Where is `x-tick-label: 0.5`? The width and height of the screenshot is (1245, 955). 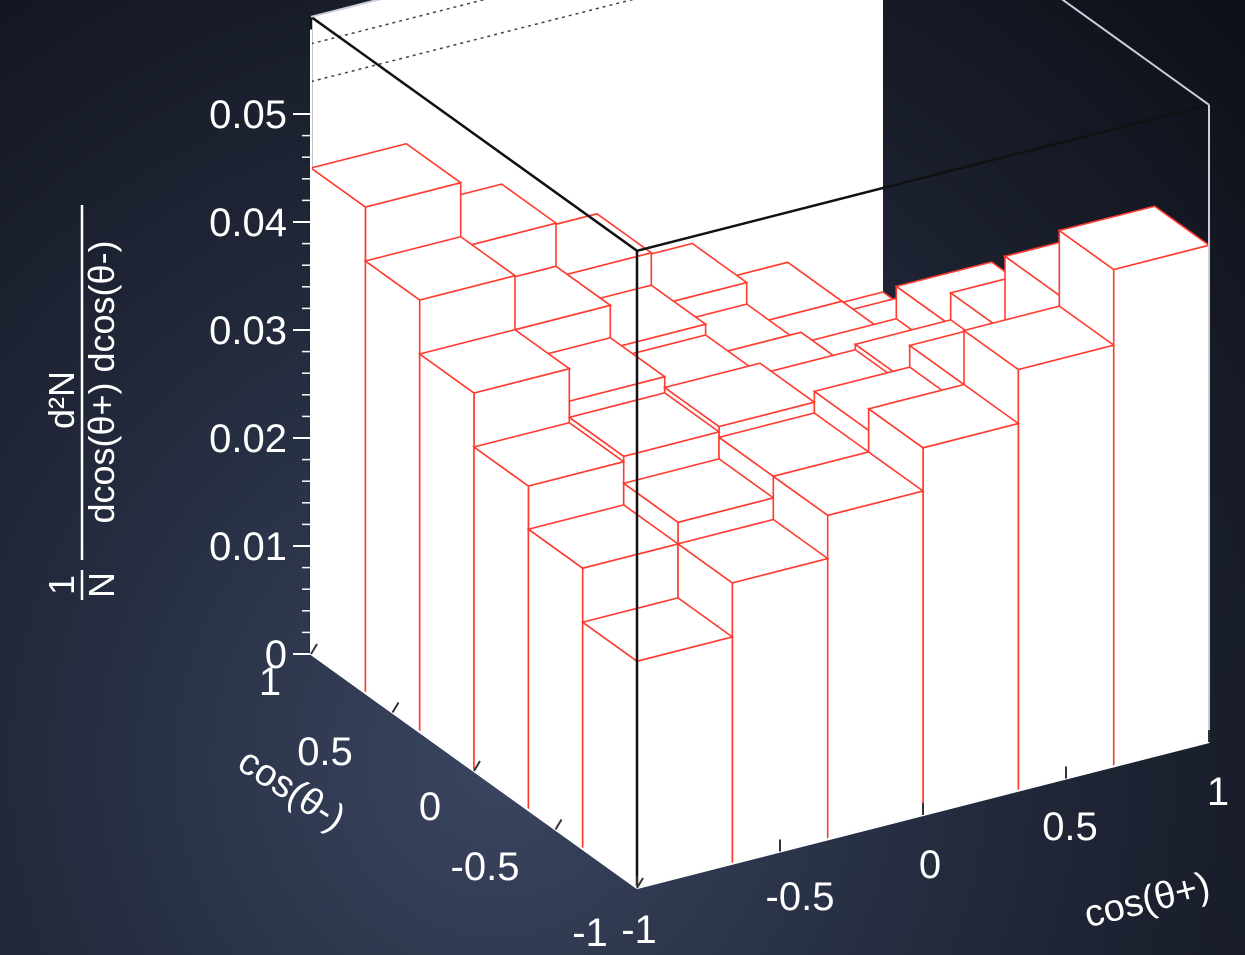 x-tick-label: 0.5 is located at coordinates (1070, 827).